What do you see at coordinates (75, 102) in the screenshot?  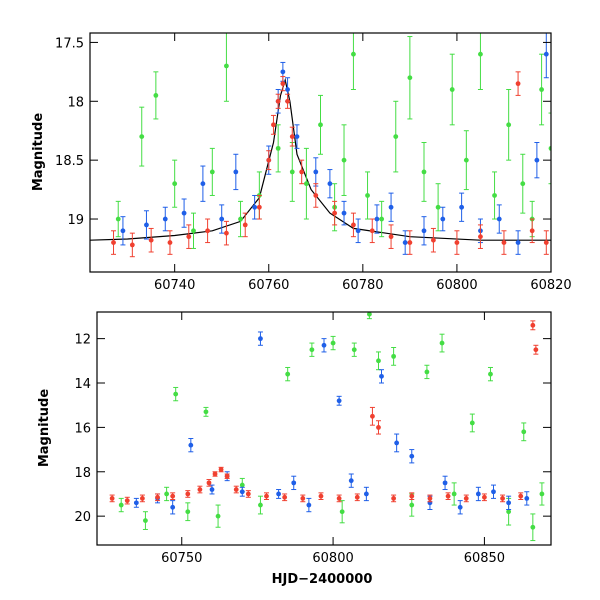 I see `top-y-tick-label: 18` at bounding box center [75, 102].